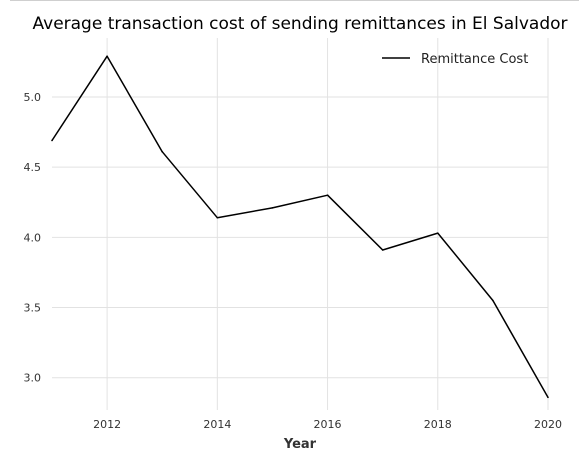 This screenshot has height=460, width=579. I want to click on x-tick-labels: 2012 2014 2016 2018 2020, so click(327, 424).